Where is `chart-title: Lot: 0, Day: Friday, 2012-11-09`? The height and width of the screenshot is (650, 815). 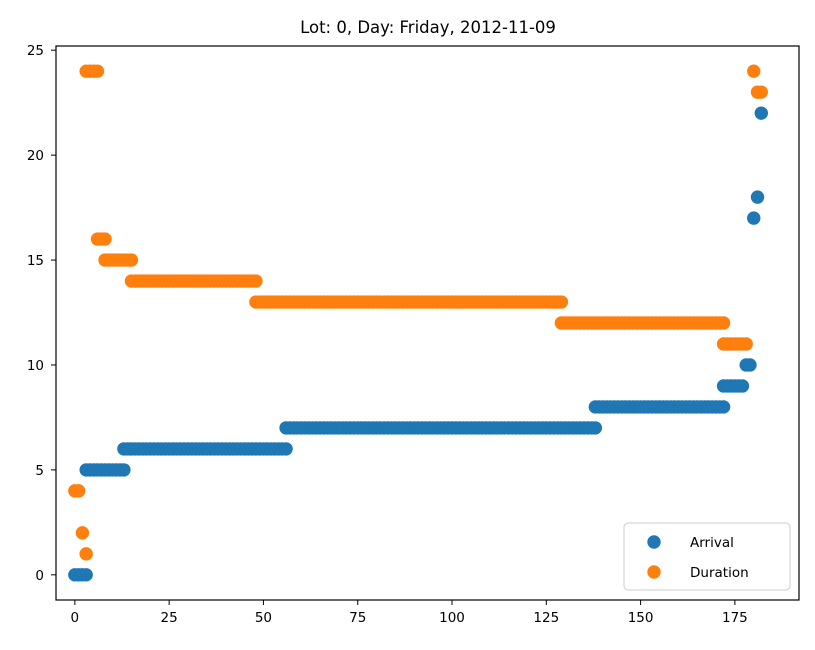
chart-title: Lot: 0, Day: Friday, 2012-11-09 is located at coordinates (428, 27).